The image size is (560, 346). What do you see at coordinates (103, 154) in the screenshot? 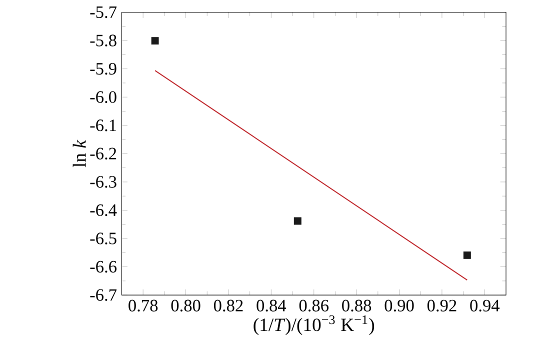
I see `y-tick-label: -6.2` at bounding box center [103, 154].